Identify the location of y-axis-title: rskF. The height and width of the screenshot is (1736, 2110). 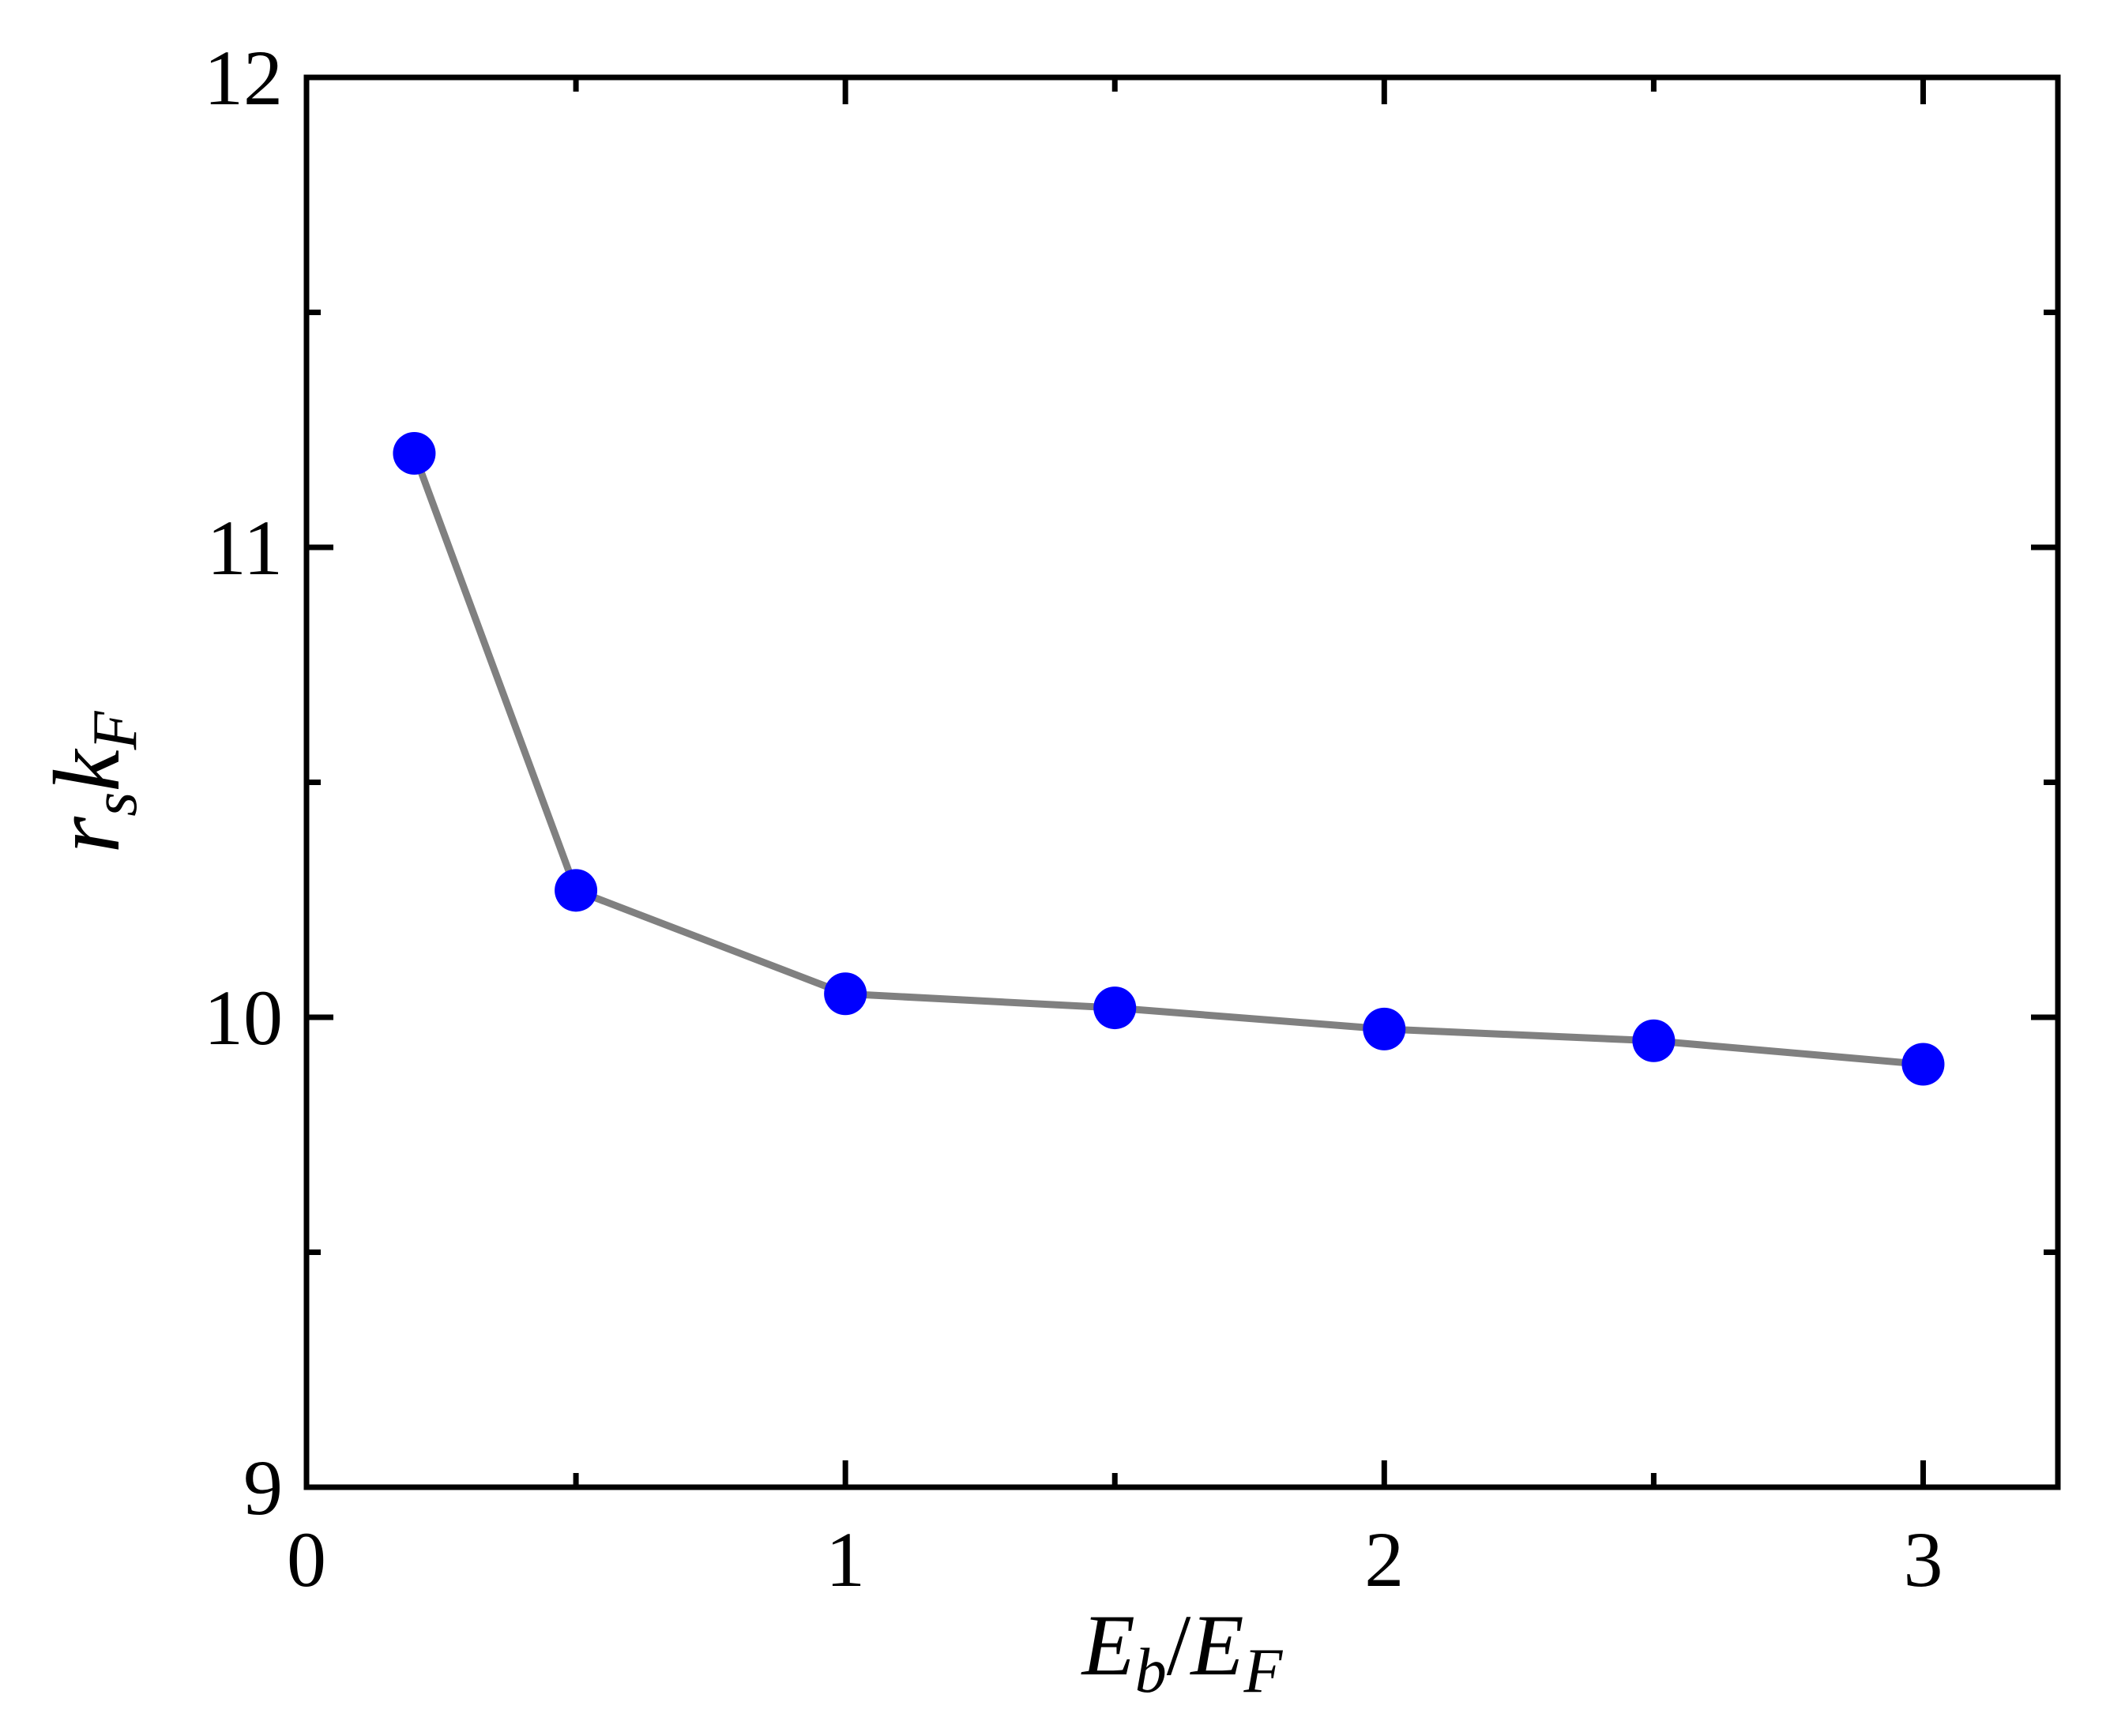
(92, 782).